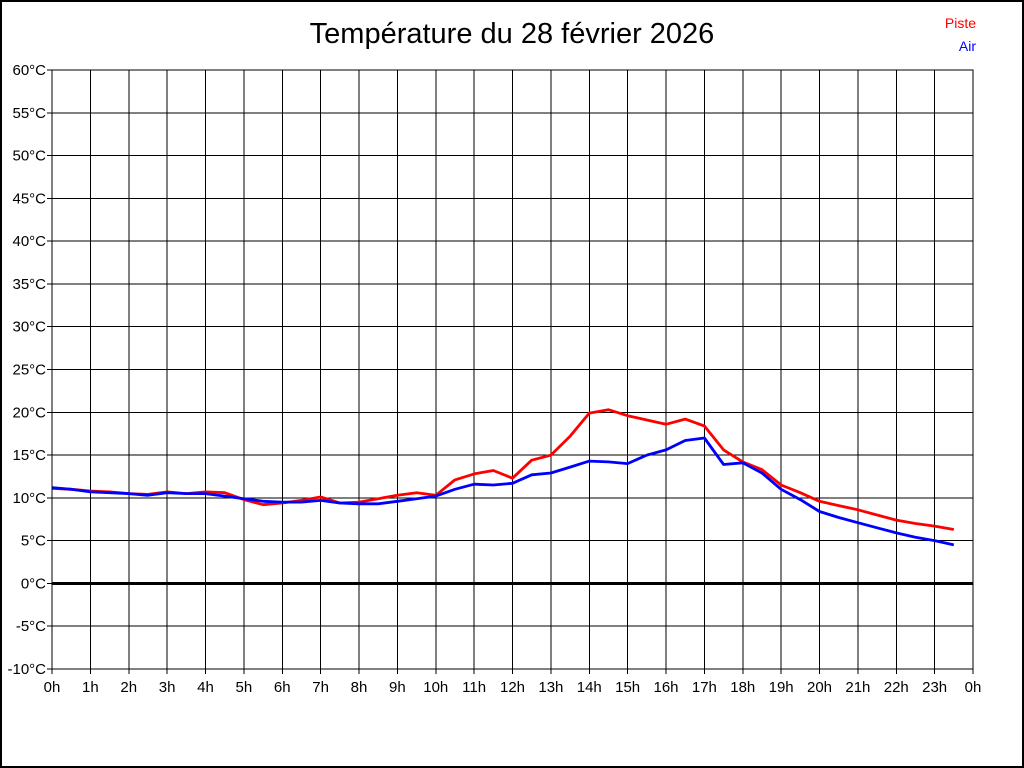 This screenshot has width=1024, height=768. What do you see at coordinates (967, 46) in the screenshot?
I see `legend-entry-air: Air` at bounding box center [967, 46].